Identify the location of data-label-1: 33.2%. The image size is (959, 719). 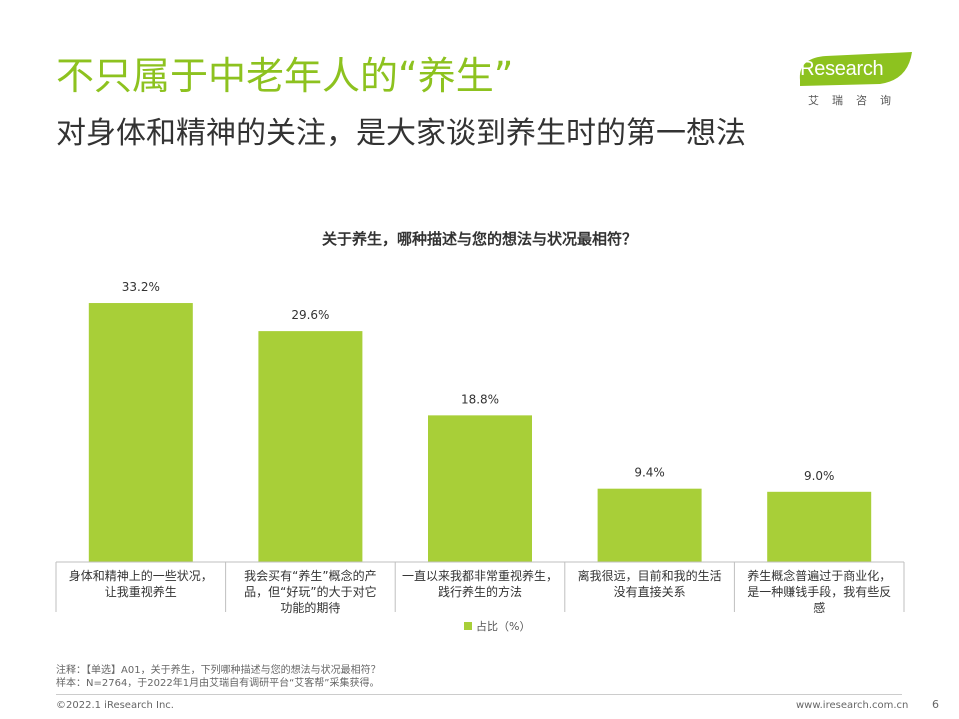
(141, 287).